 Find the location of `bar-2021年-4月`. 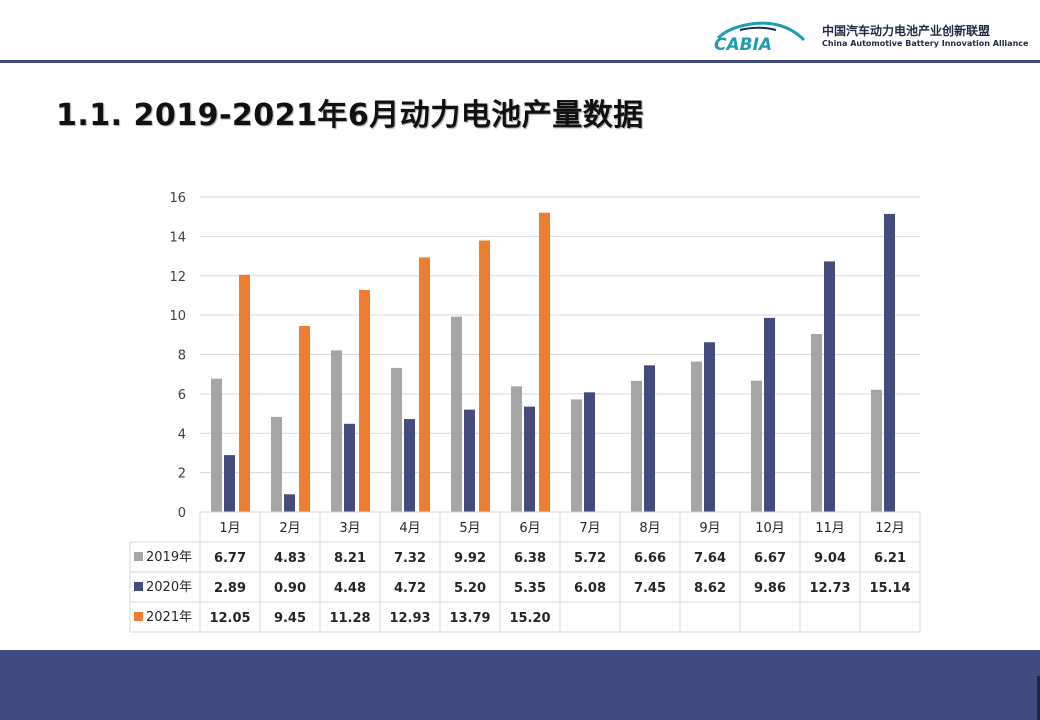

bar-2021年-4月 is located at coordinates (424, 384).